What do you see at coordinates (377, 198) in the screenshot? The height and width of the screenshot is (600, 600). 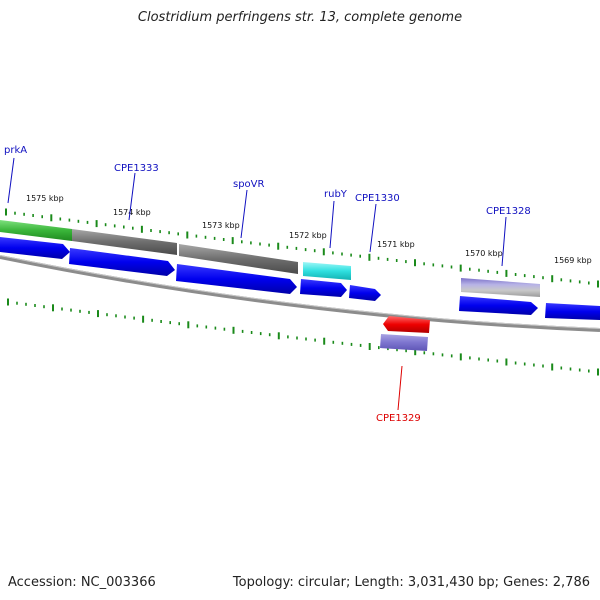 I see `gene-label-CPE1330: CPE1330` at bounding box center [377, 198].